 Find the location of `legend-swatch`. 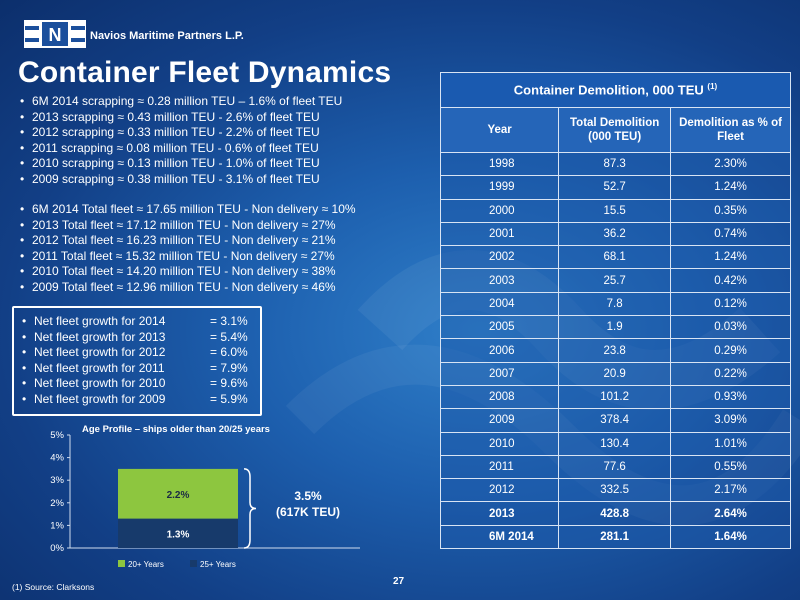

legend-swatch is located at coordinates (193, 563).